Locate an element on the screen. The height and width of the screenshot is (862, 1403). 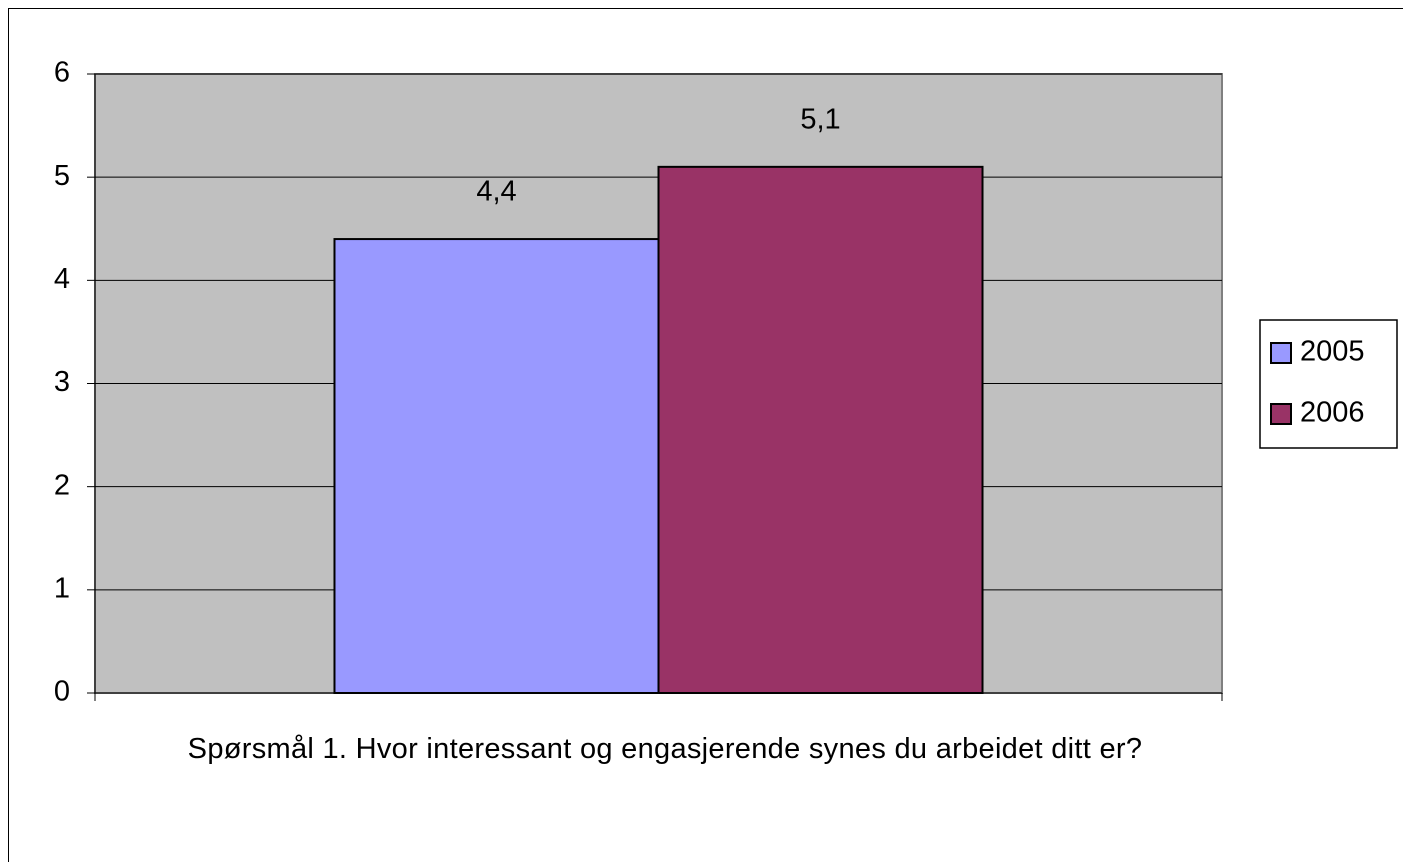
y-tick-label: 2 is located at coordinates (62, 485).